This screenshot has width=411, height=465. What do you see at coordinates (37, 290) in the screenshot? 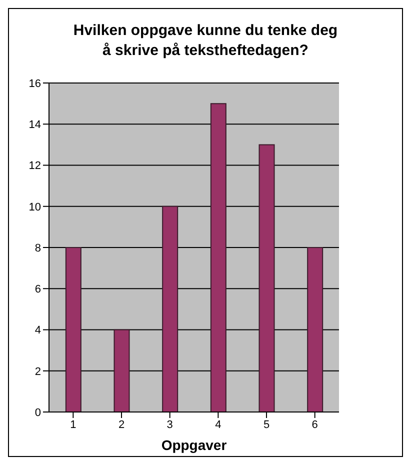
I see `y-tick-label: 6` at bounding box center [37, 290].